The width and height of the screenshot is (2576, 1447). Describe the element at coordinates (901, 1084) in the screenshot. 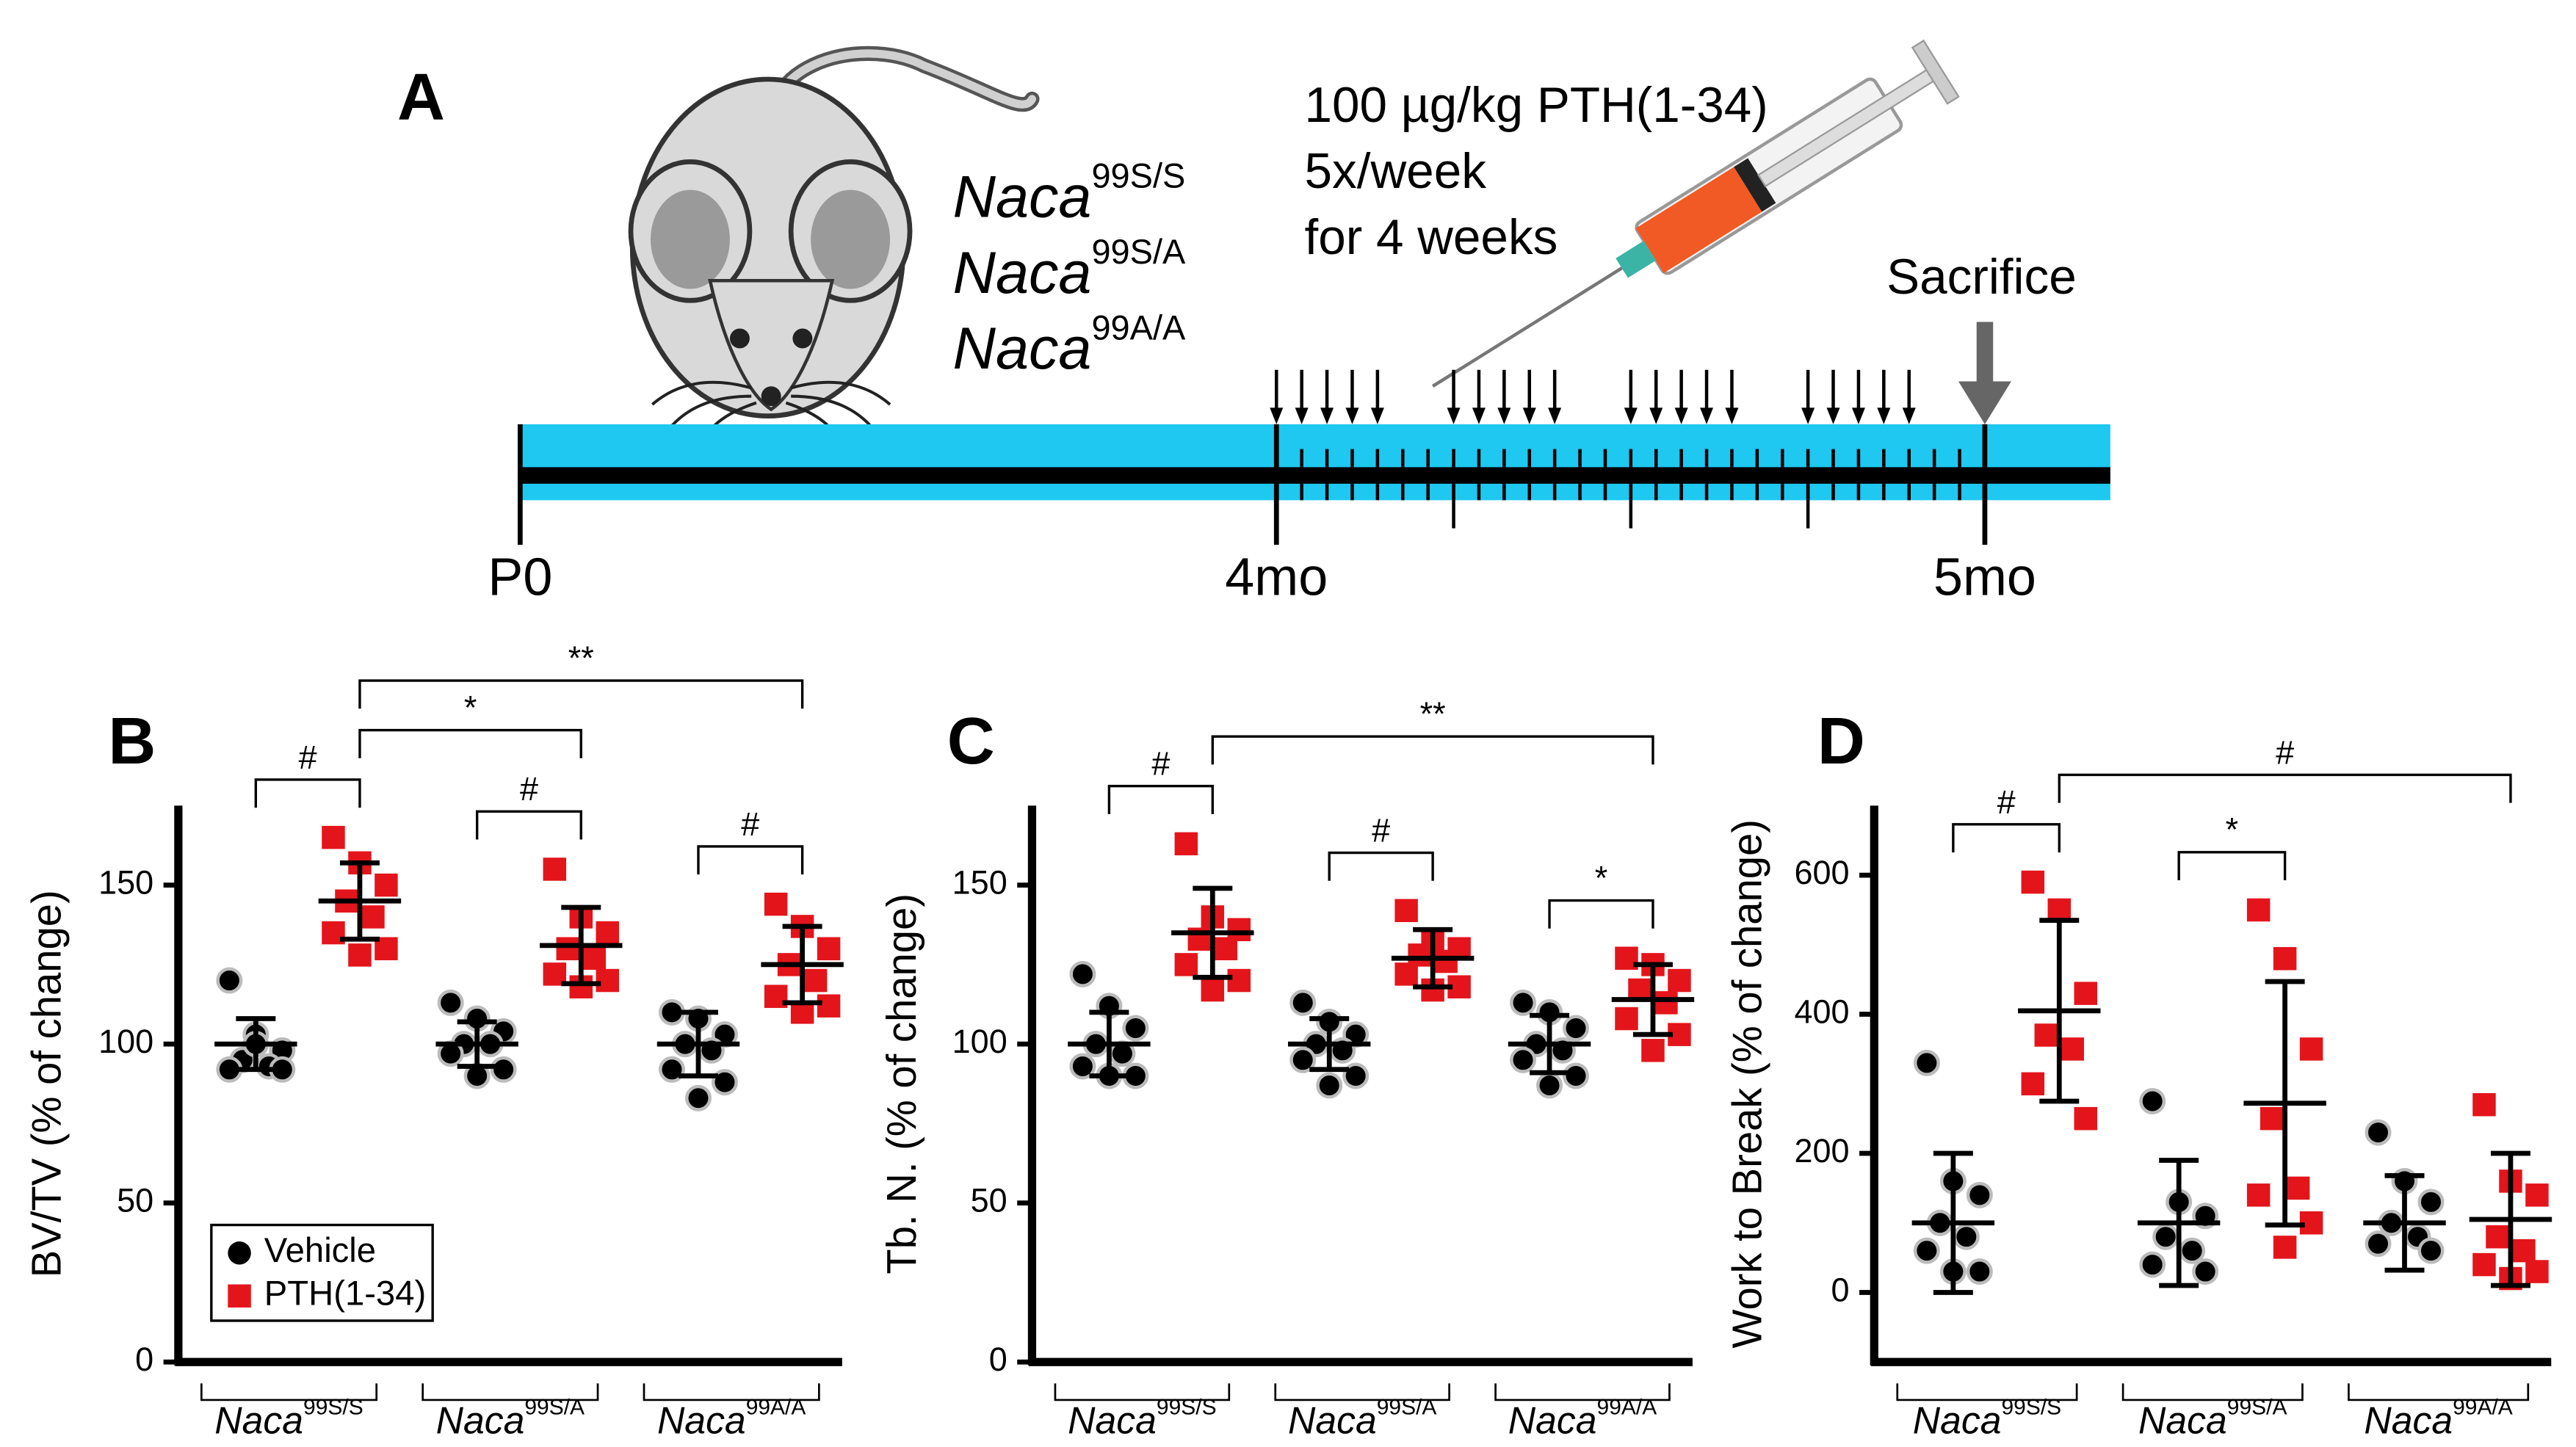

I see `y-axis-label: Tb. N. (% of change)` at that location.